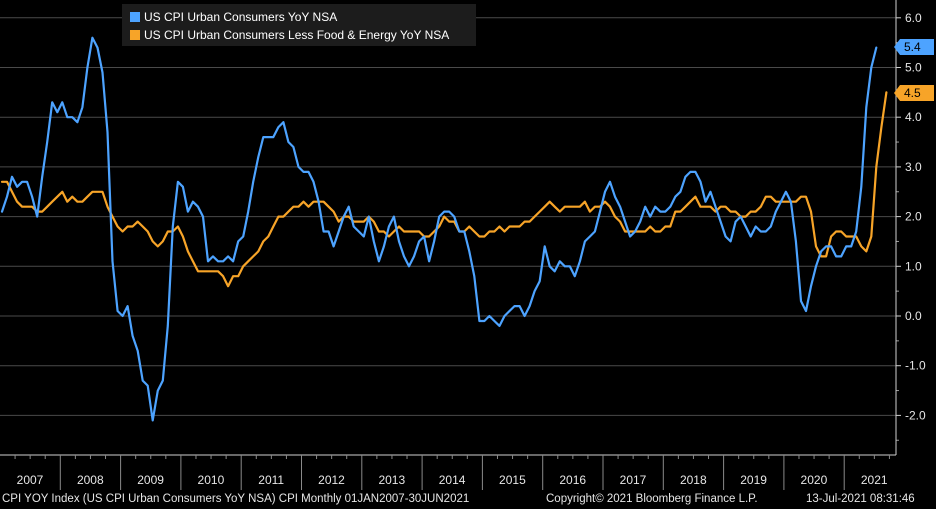  Describe the element at coordinates (913, 316) in the screenshot. I see `y-tick-label: 0.0` at that location.